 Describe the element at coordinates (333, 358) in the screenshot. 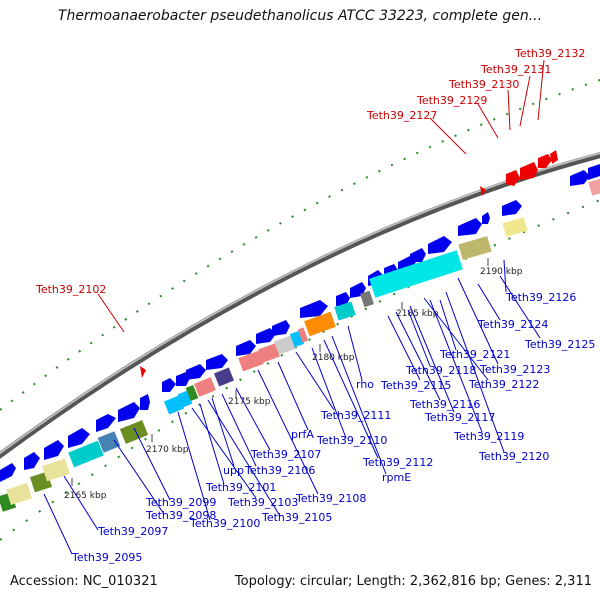

I see `scale-tick: 2180 kbp` at that location.